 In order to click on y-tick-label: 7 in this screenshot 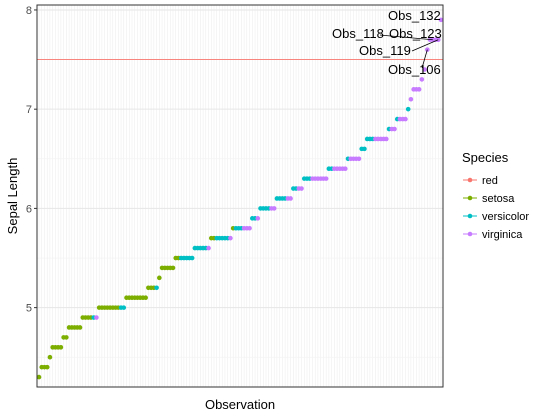, I will do `click(29, 110)`.